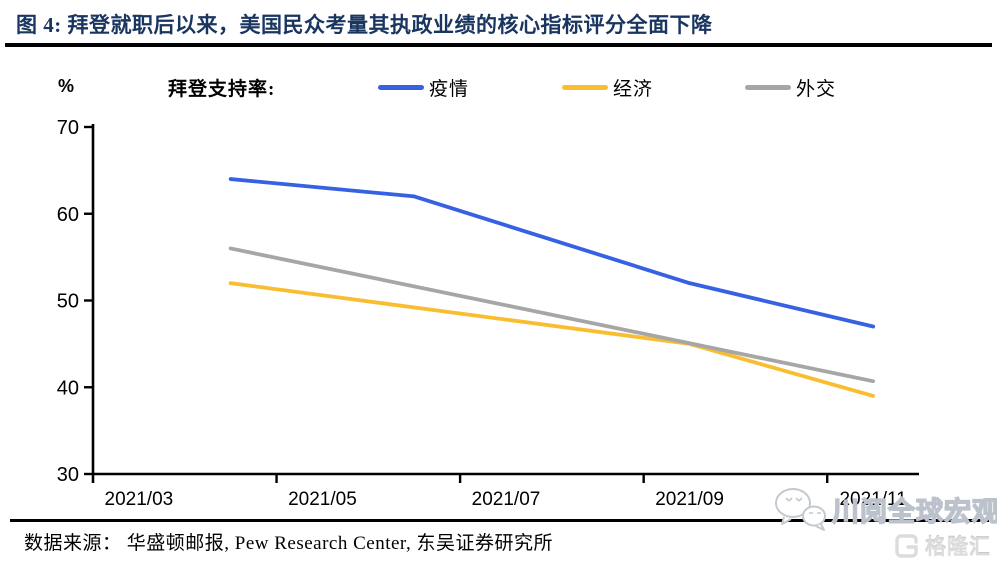 This screenshot has width=997, height=561. I want to click on y-tick-label: 60, so click(68, 215).